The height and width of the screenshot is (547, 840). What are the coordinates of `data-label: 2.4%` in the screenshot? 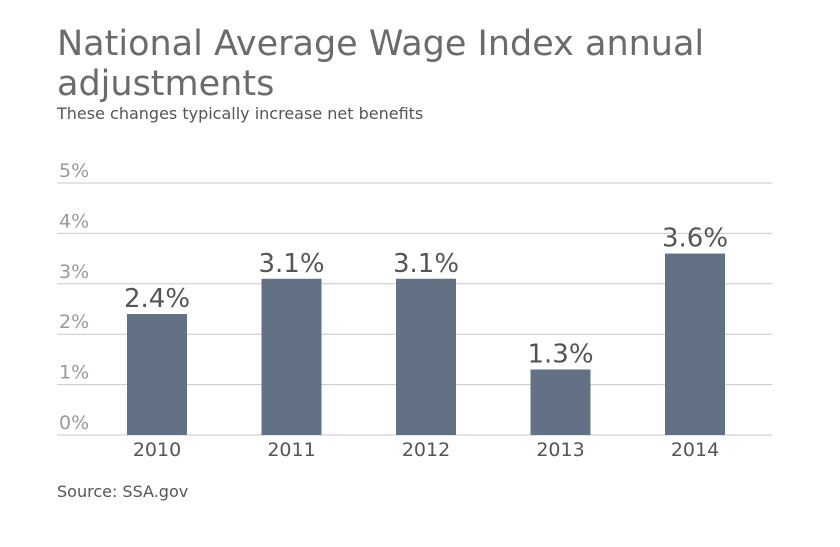 It's located at (157, 299).